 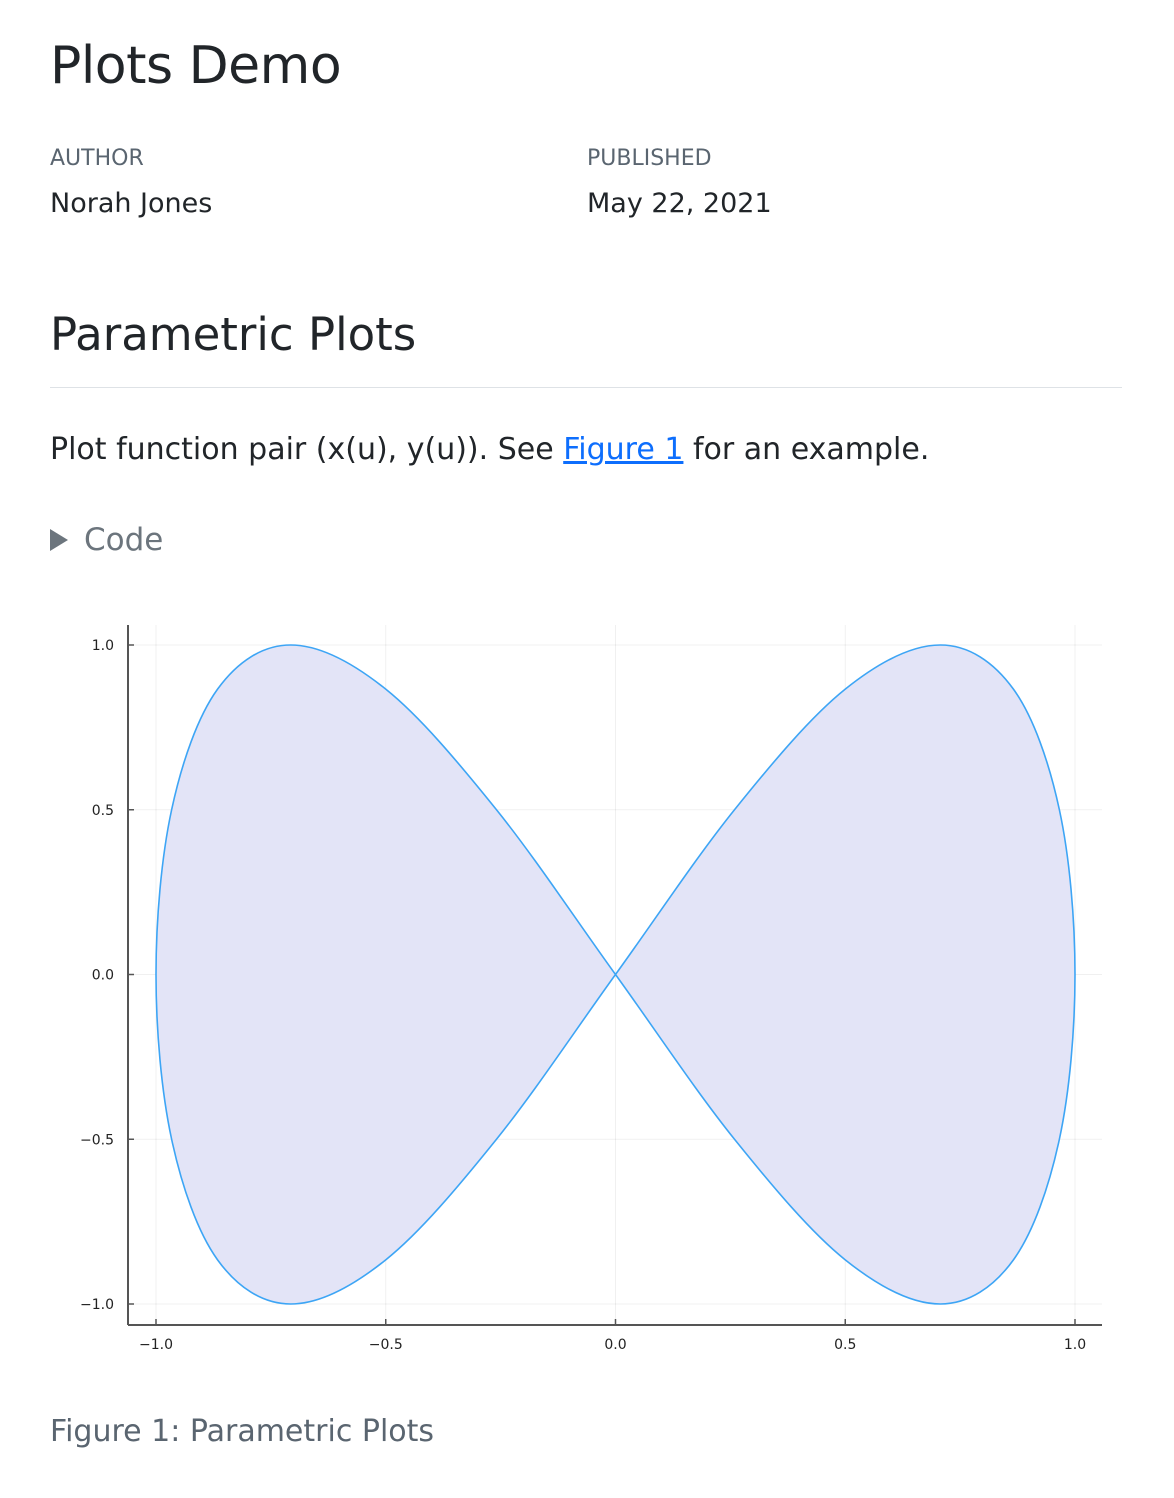 I want to click on code-toggle: Code, so click(x=106, y=540).